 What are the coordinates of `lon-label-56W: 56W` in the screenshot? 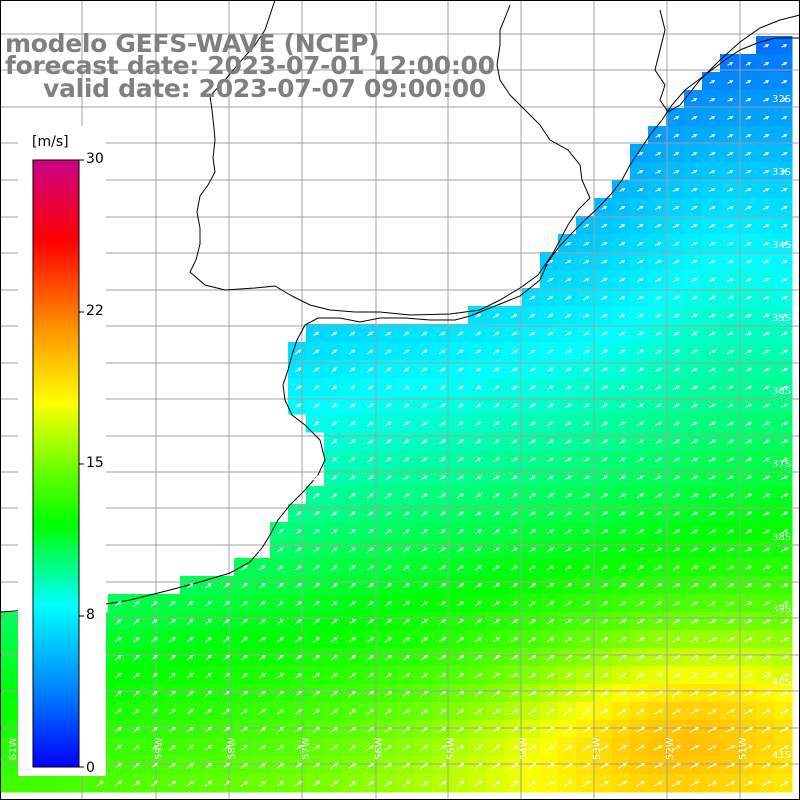 It's located at (379, 748).